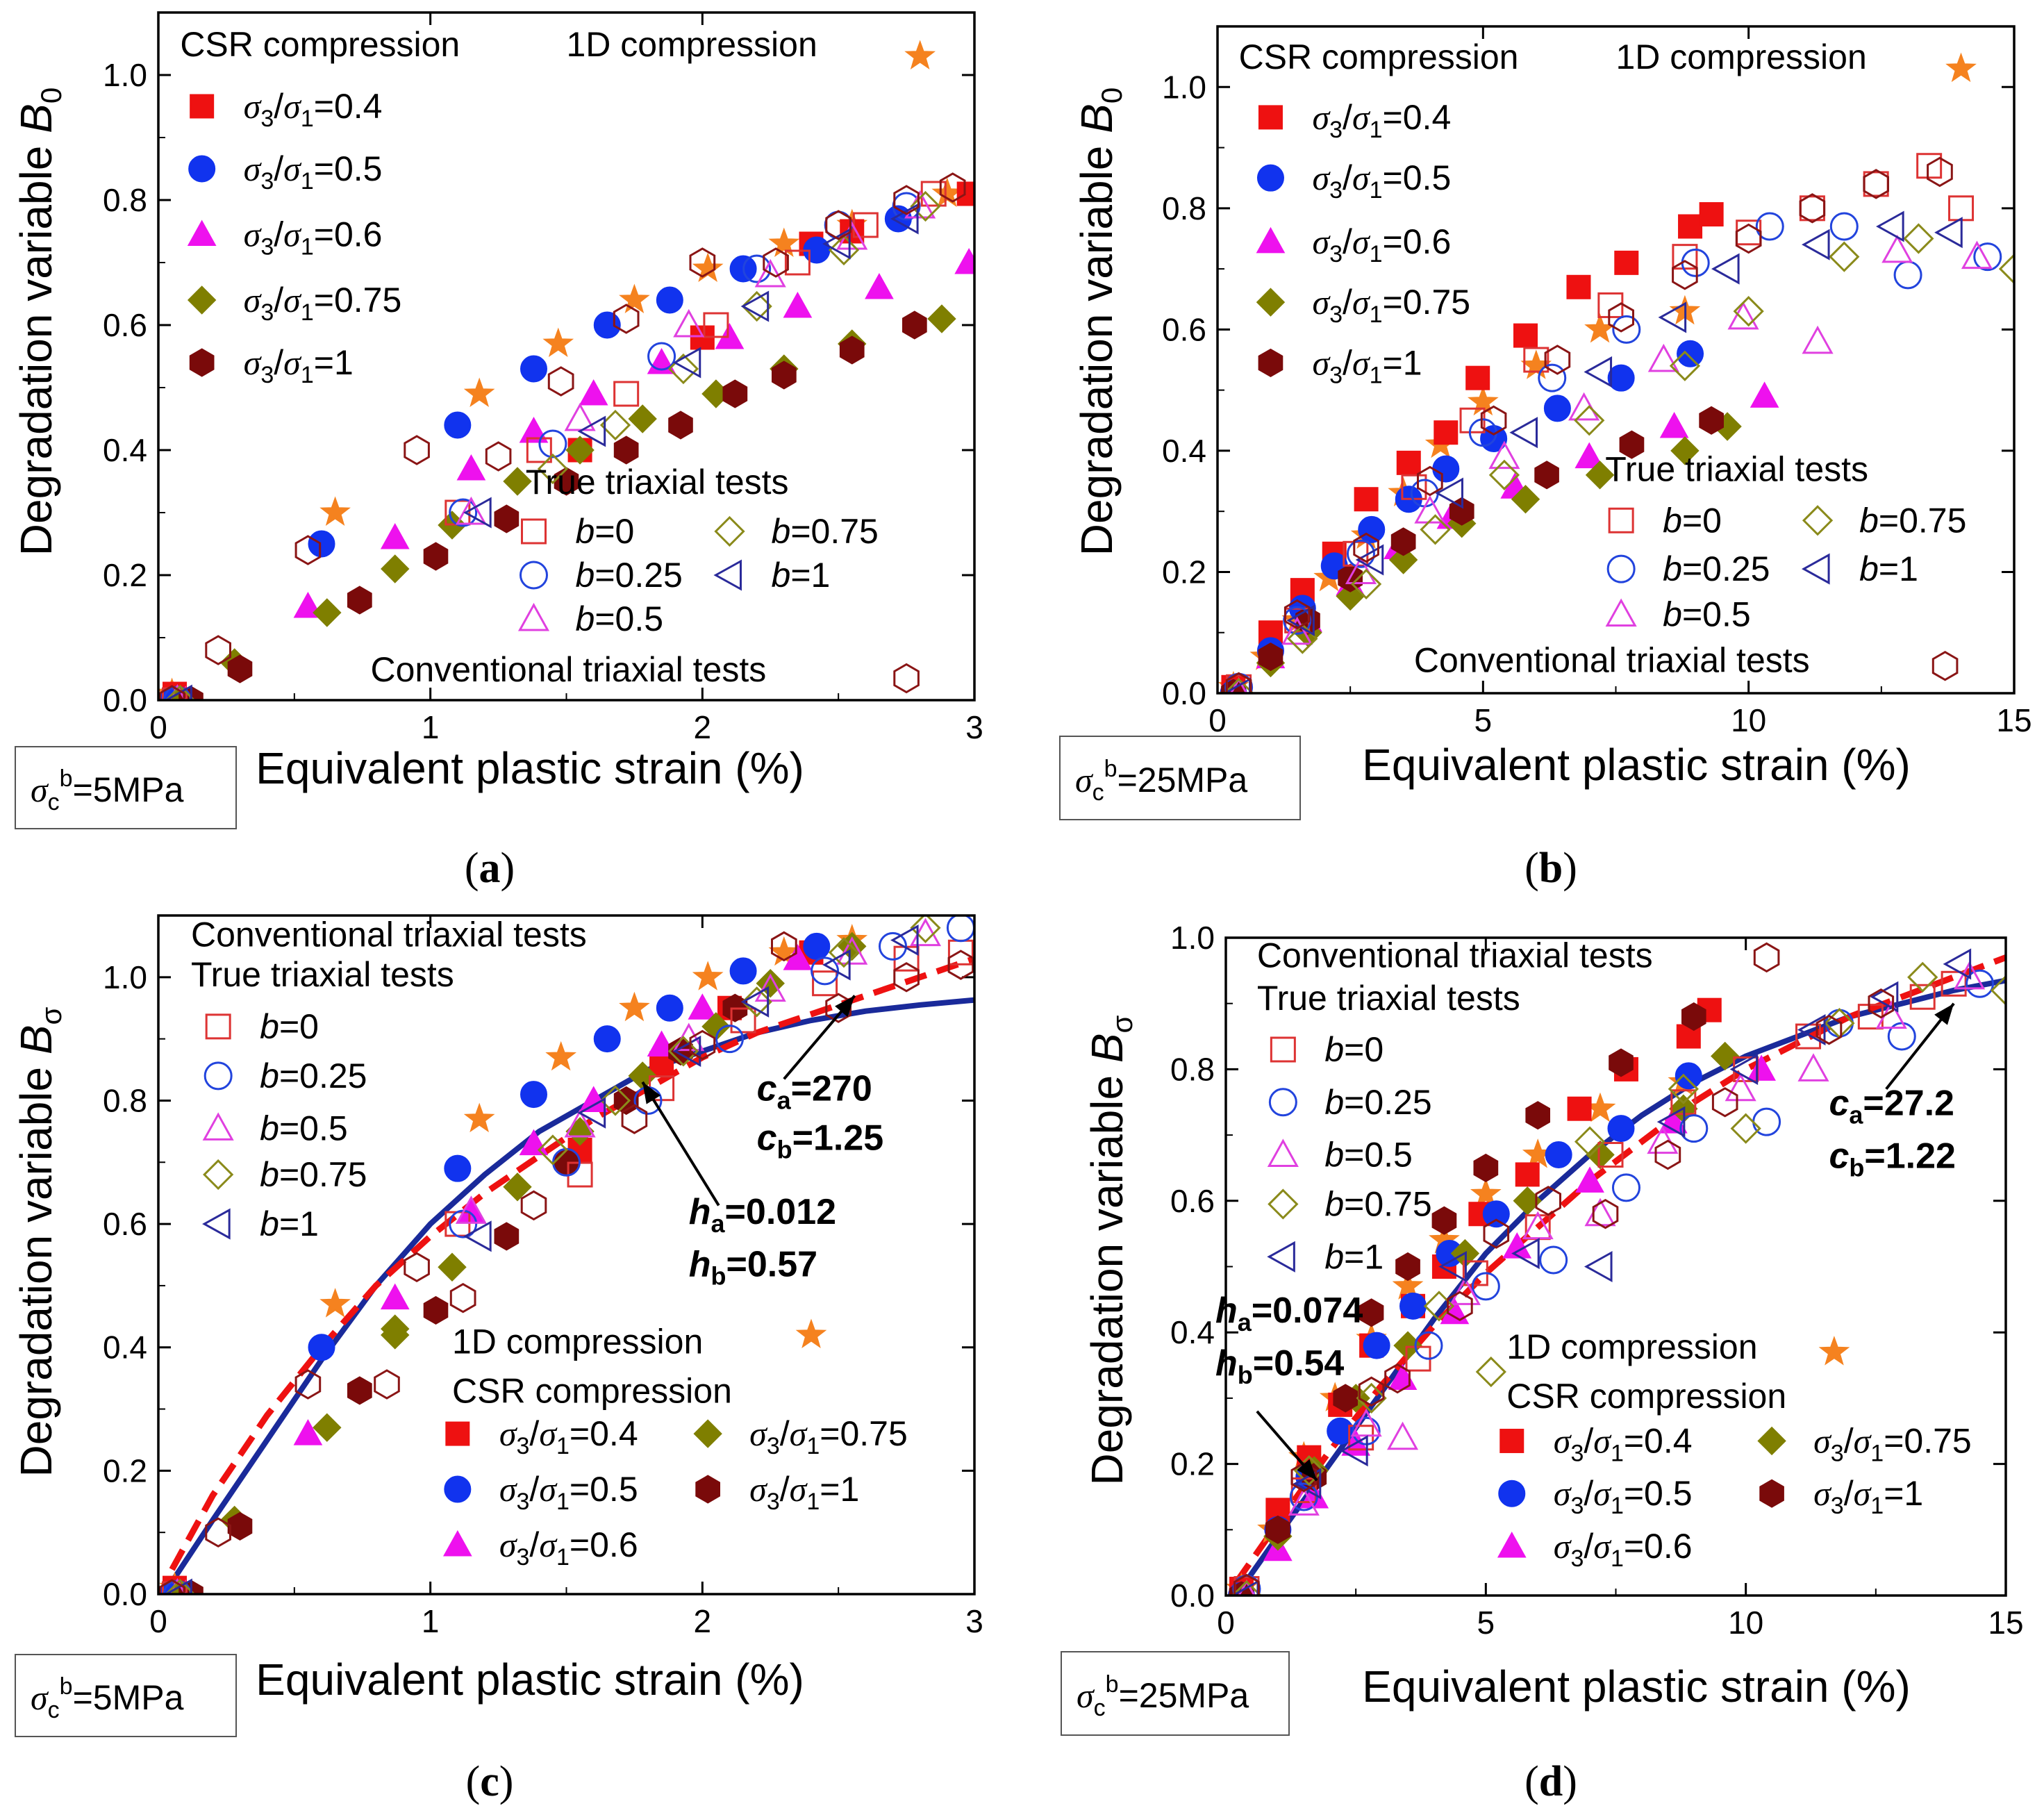  Describe the element at coordinates (845, 1006) in the screenshot. I see `arrow-head` at that location.